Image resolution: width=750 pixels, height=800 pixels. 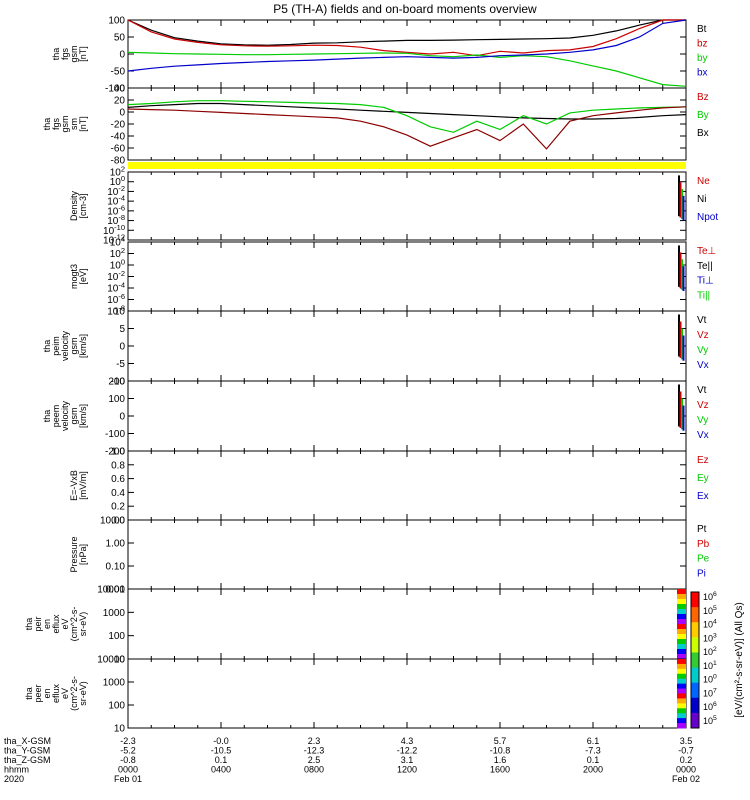 I want to click on legend-entry: By, so click(x=703, y=115).